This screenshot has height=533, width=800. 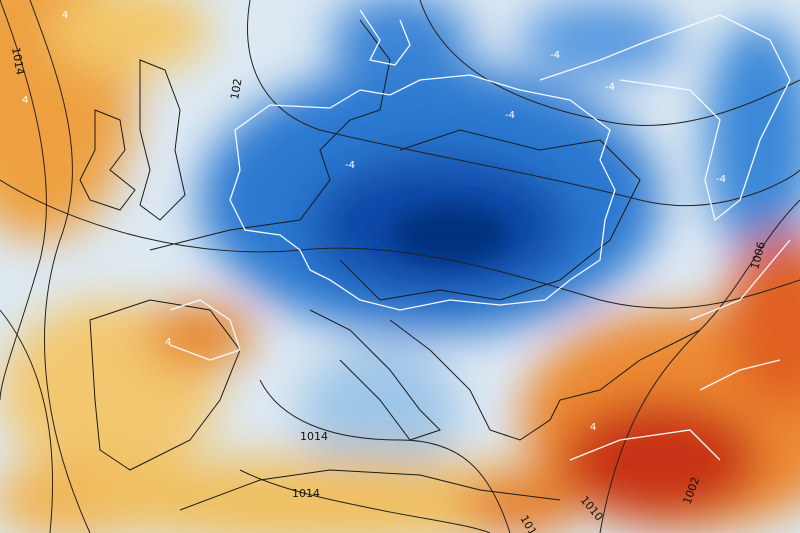 I want to click on isobar-label: 102, so click(x=236, y=89).